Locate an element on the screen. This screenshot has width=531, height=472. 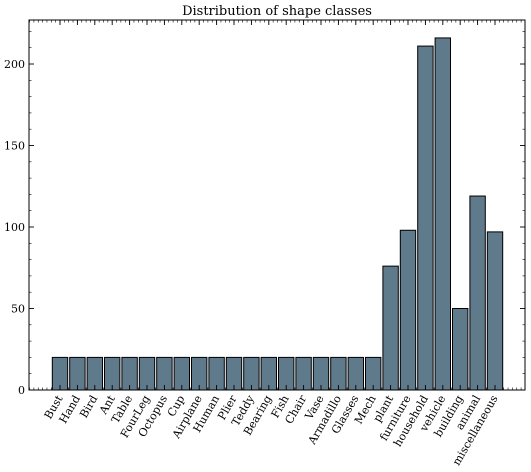
x-tick-label: Bird is located at coordinates (88, 406).